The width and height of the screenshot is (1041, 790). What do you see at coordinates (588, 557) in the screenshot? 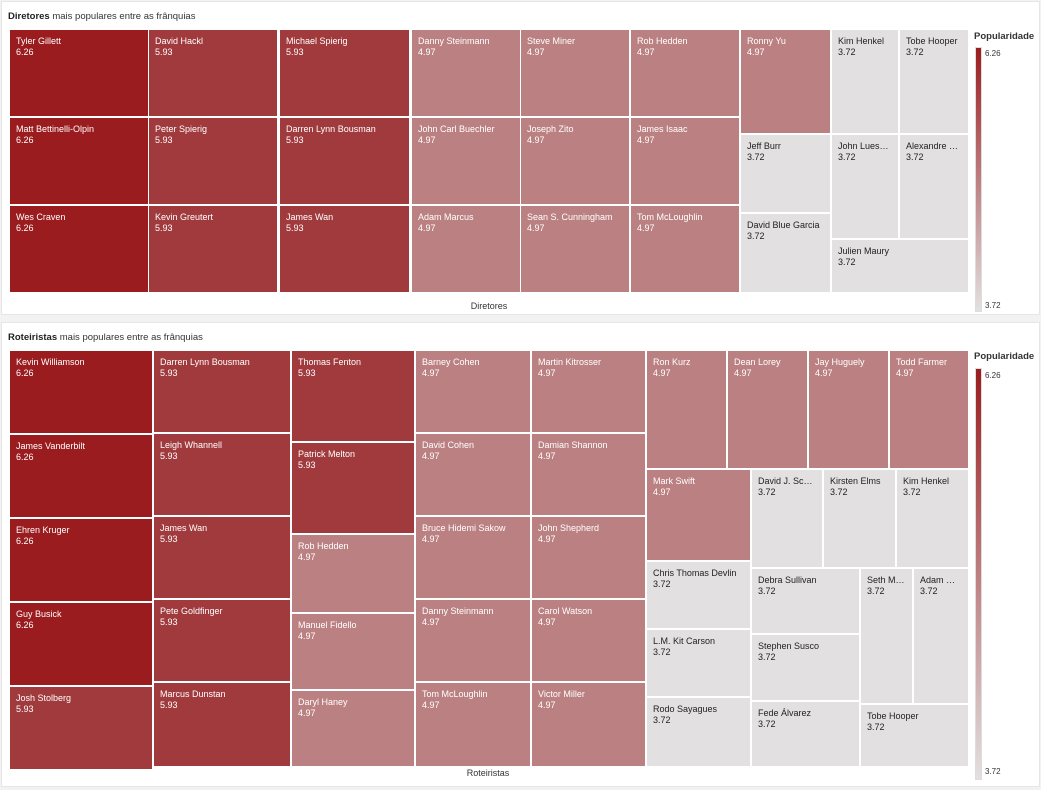
I see `treemap-tile: John Shepherd 4.97` at bounding box center [588, 557].